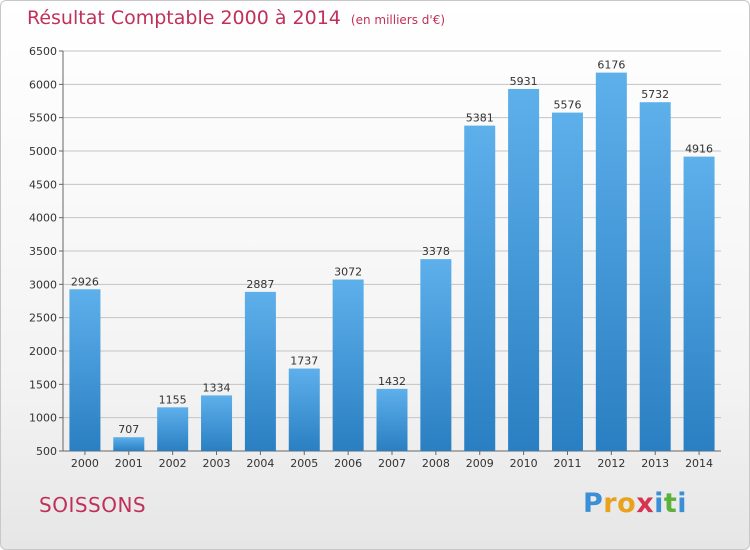 The image size is (750, 550). What do you see at coordinates (392, 463) in the screenshot?
I see `x-tick-label: 2007` at bounding box center [392, 463].